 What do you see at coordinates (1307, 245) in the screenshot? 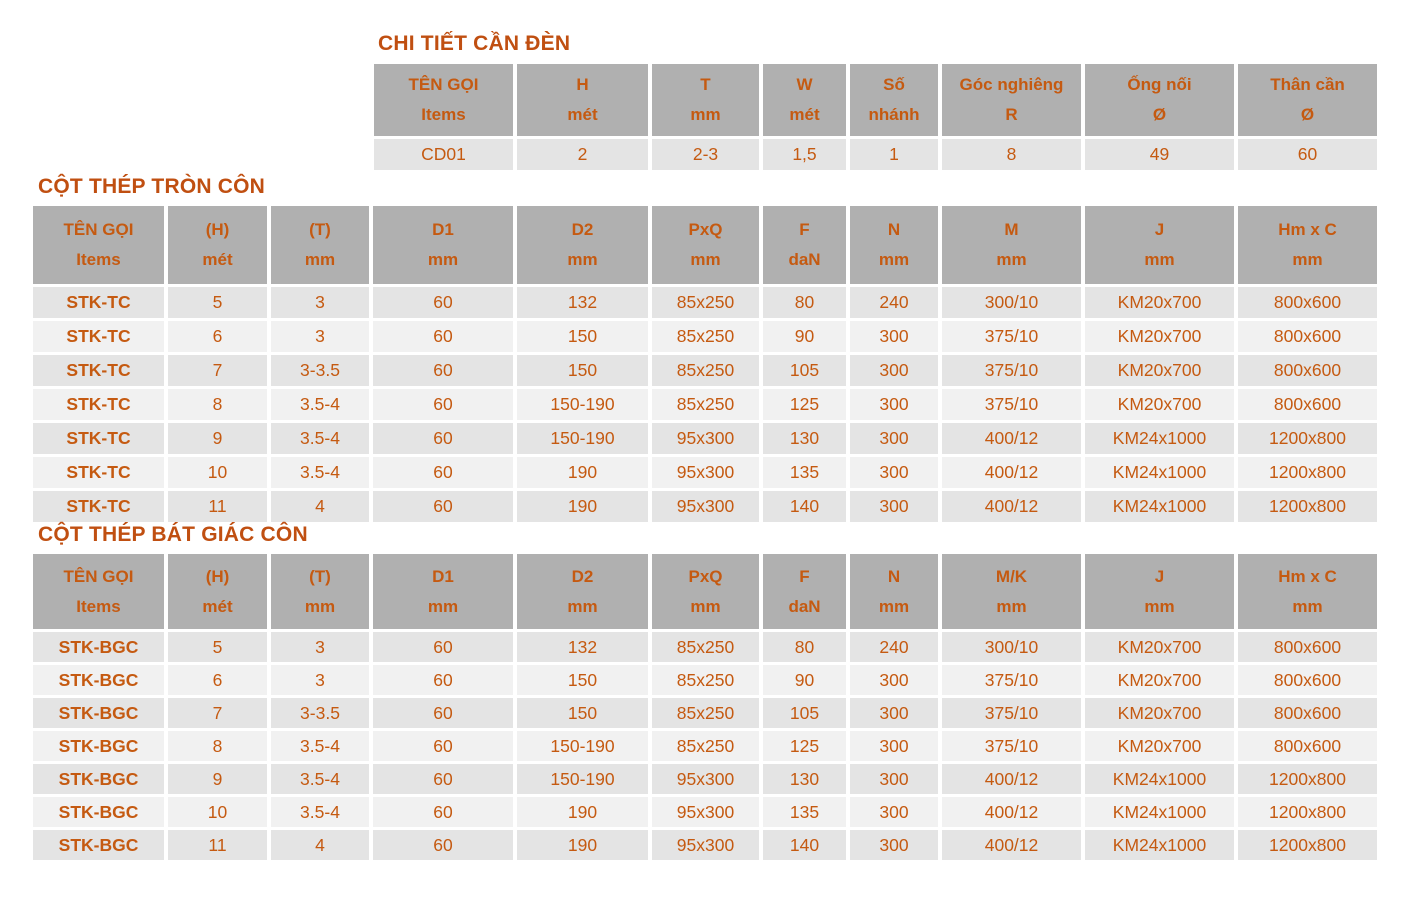
I see `column-header: Hm x C mm` at bounding box center [1307, 245].